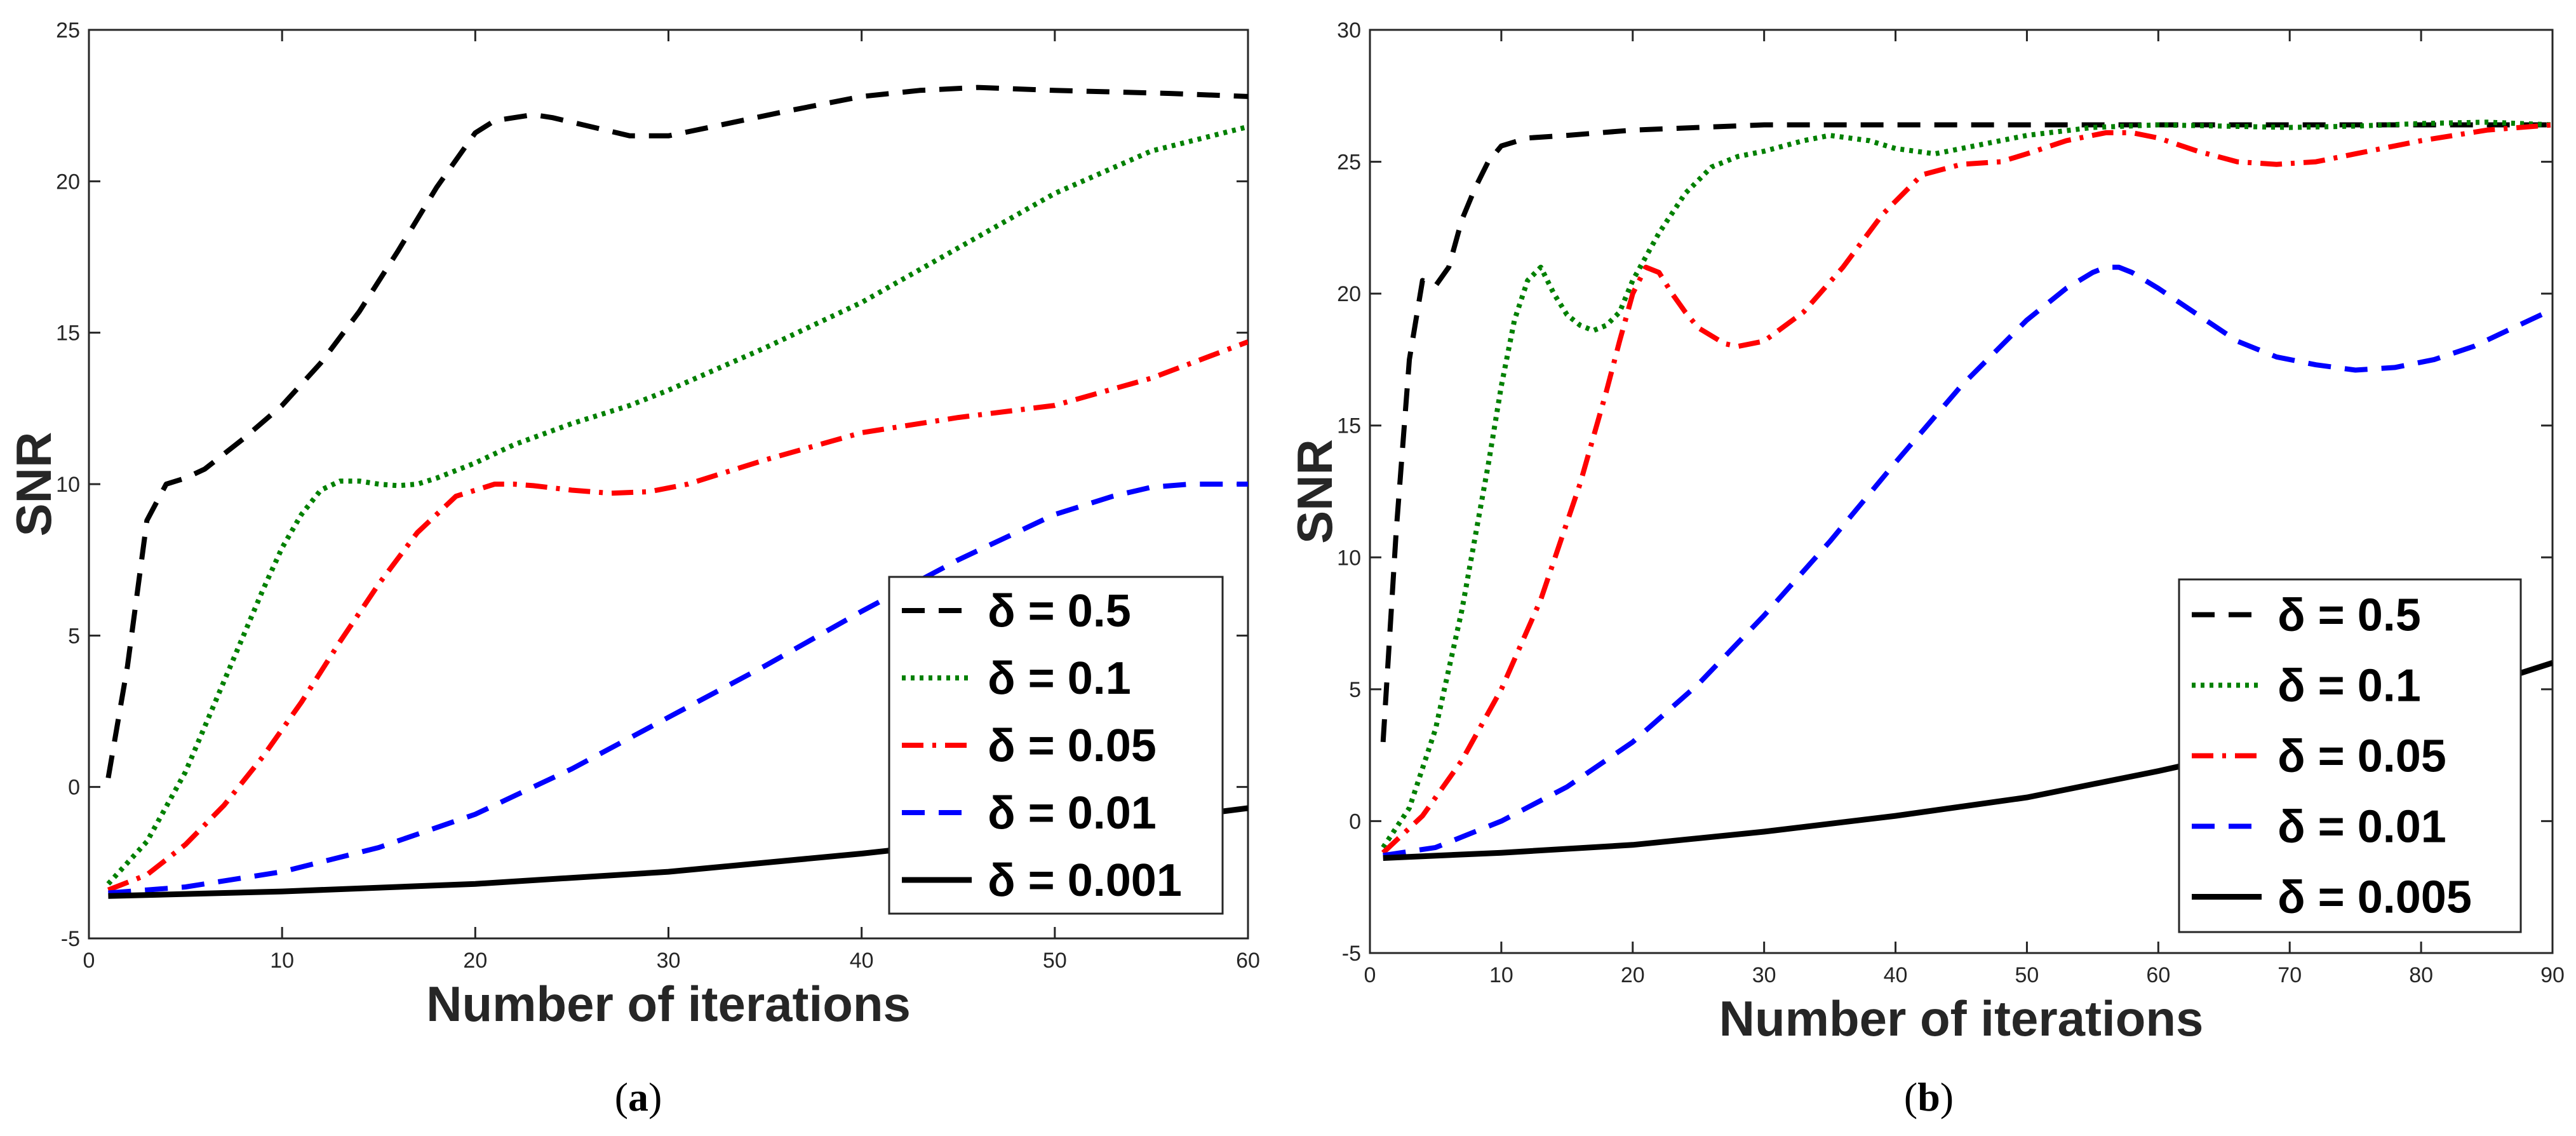 This screenshot has width=2576, height=1136. I want to click on legend: δ = 0.5 δ = 0.1 δ = 0.05 δ = 0.01 δ = 0.005, so click(2350, 756).